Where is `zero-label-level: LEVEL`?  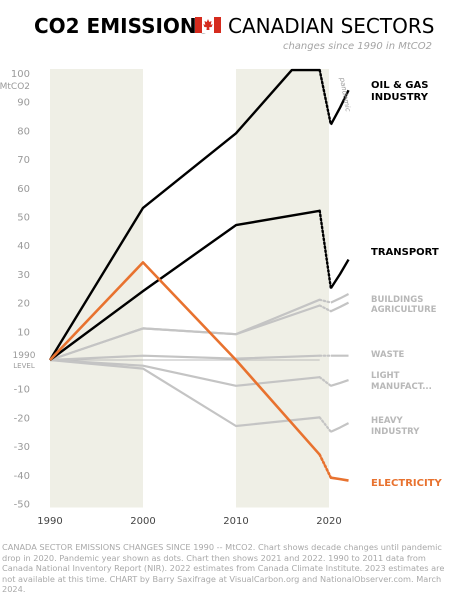 zero-label-level: LEVEL is located at coordinates (24, 366).